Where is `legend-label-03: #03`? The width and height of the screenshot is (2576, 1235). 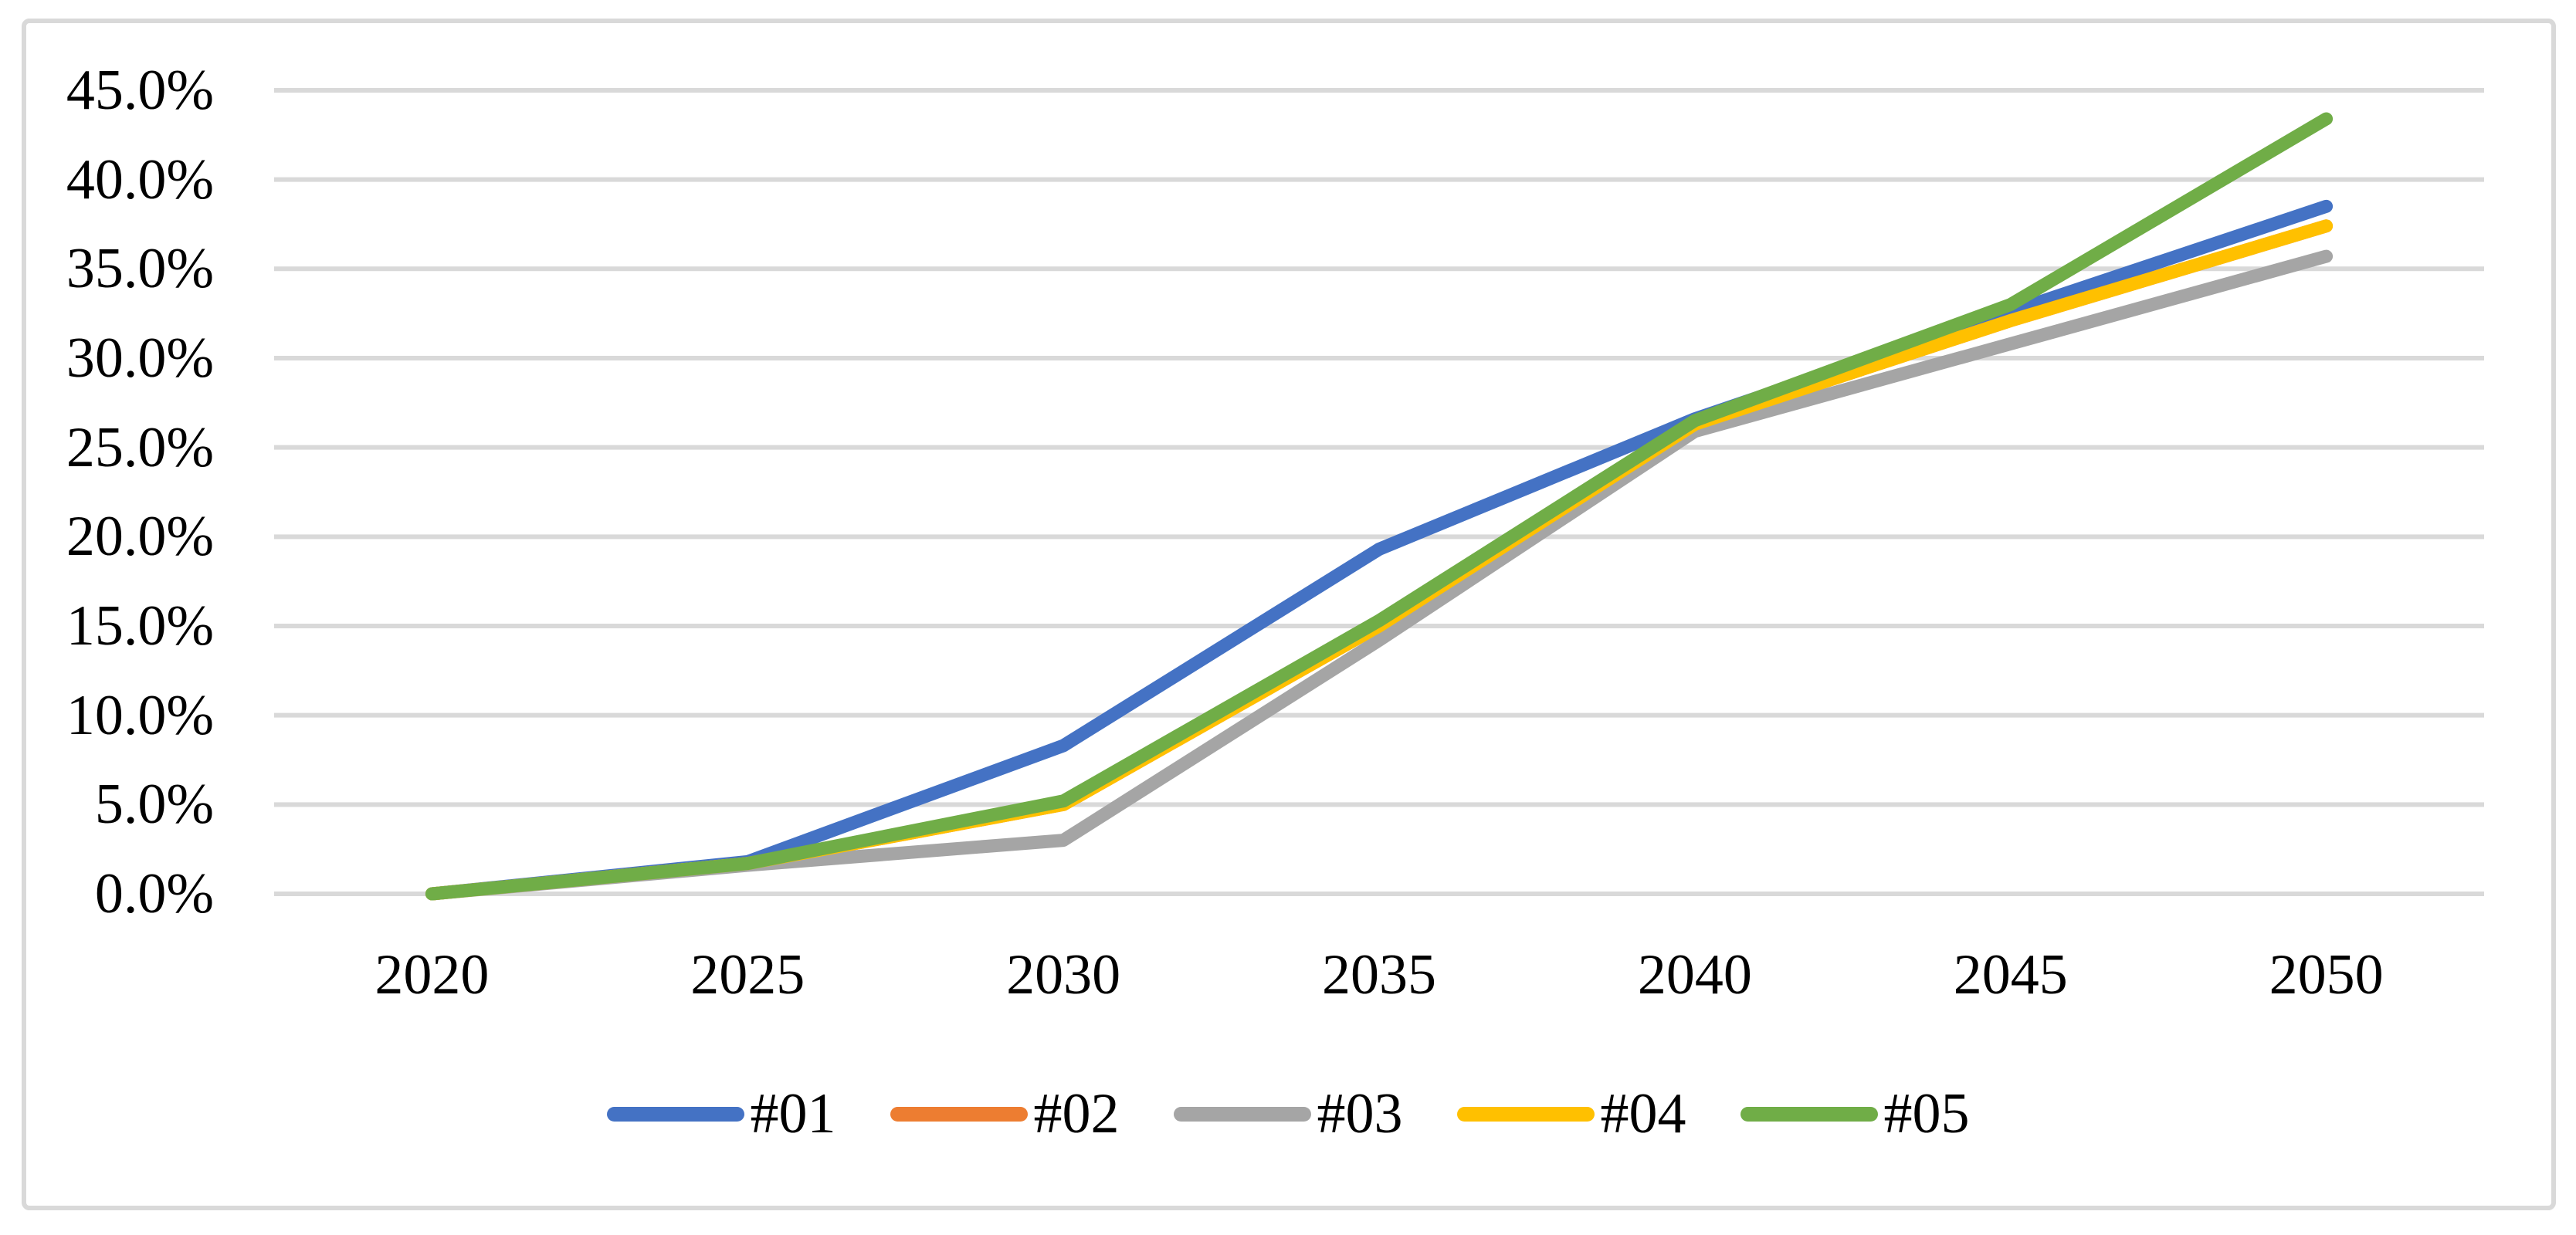
legend-label-03: #03 is located at coordinates (1360, 1113).